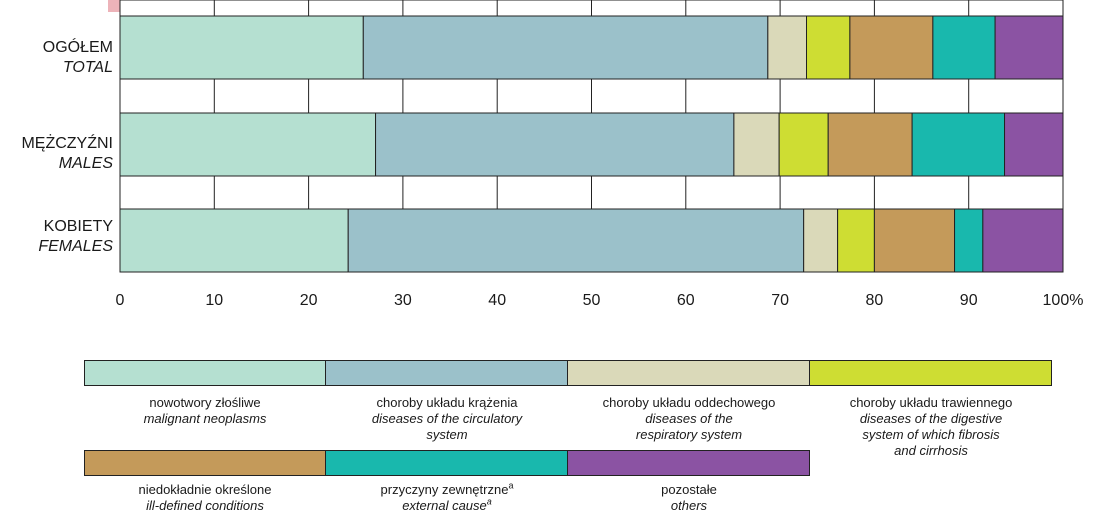 The width and height of the screenshot is (1105, 516). Describe the element at coordinates (309, 300) in the screenshot. I see `x-tick-label: 20` at that location.